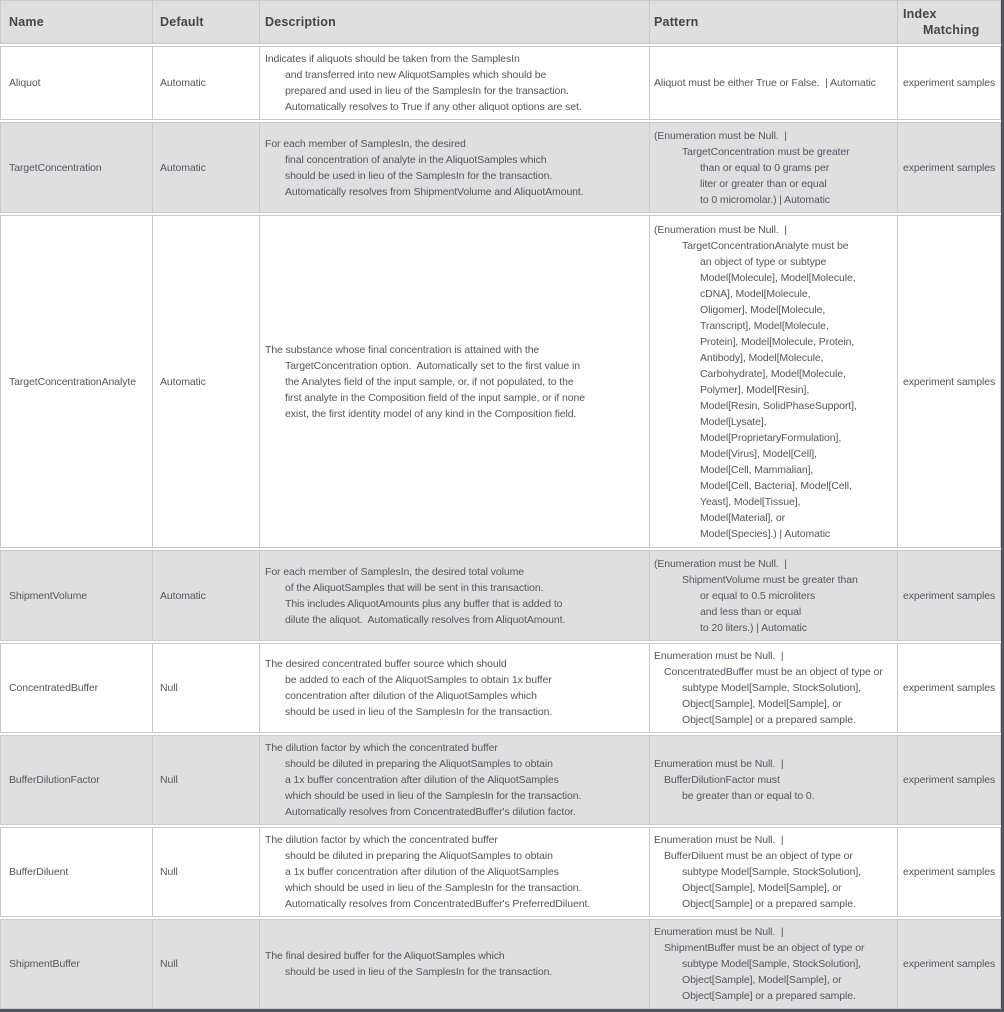 This screenshot has height=1012, width=1004. Describe the element at coordinates (764, 325) in the screenshot. I see `text-line: Transcript], Model[Molecule,` at that location.